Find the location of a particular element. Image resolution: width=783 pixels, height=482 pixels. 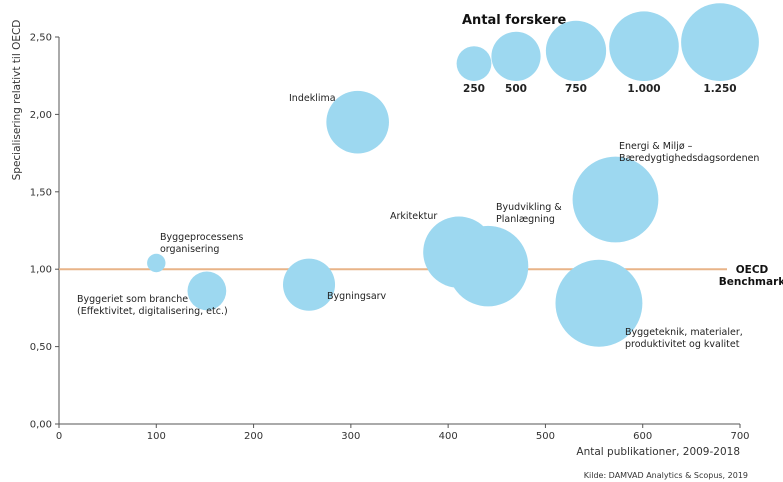

bubble-label-line: Bæredygtighedsdagsordenen is located at coordinates (689, 158).